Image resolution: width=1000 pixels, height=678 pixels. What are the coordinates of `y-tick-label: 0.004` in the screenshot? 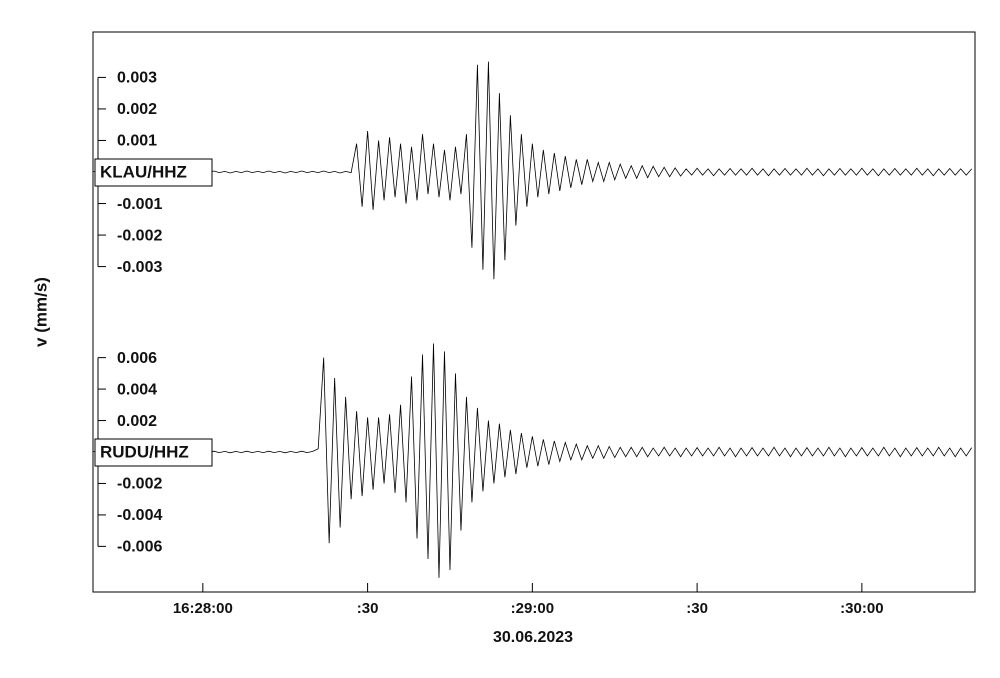 It's located at (137, 389).